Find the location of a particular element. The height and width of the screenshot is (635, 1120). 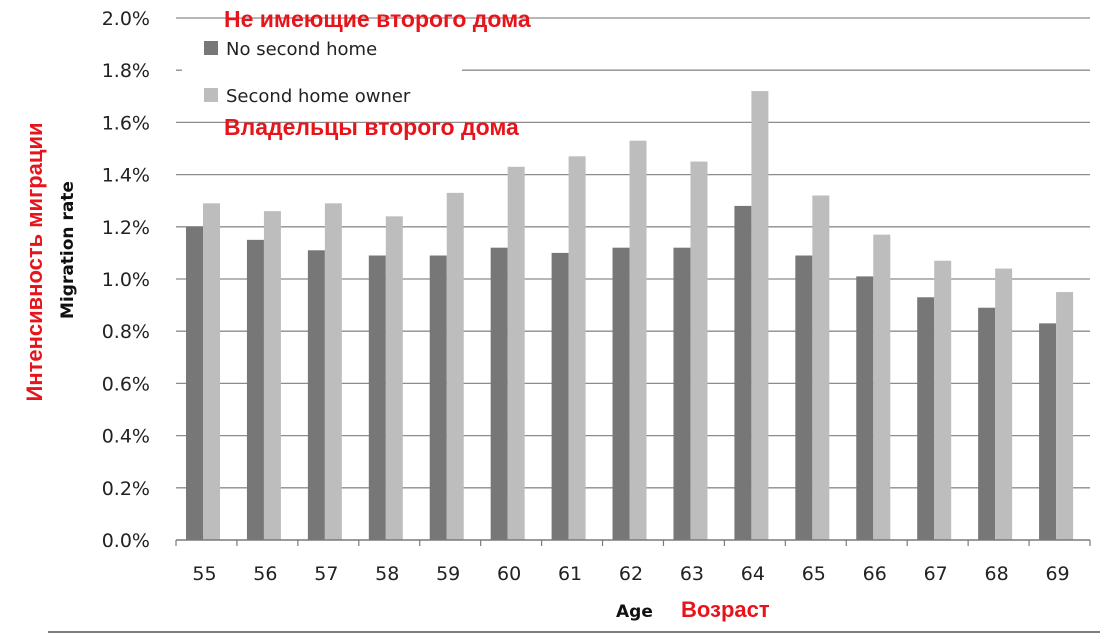

y-tick-label: 0.2% is located at coordinates (126, 489).